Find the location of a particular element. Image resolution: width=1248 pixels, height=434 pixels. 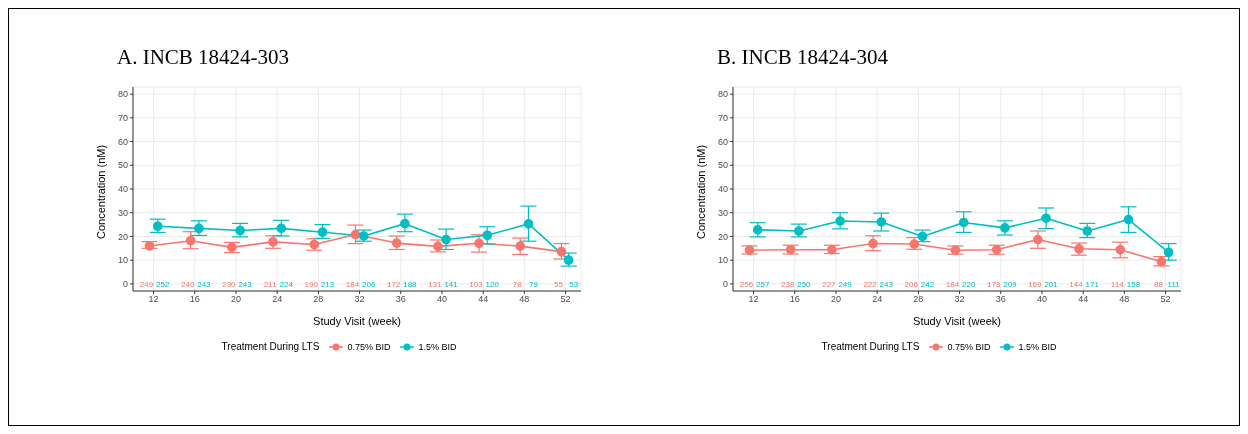

annotation: 256 is located at coordinates (746, 284).